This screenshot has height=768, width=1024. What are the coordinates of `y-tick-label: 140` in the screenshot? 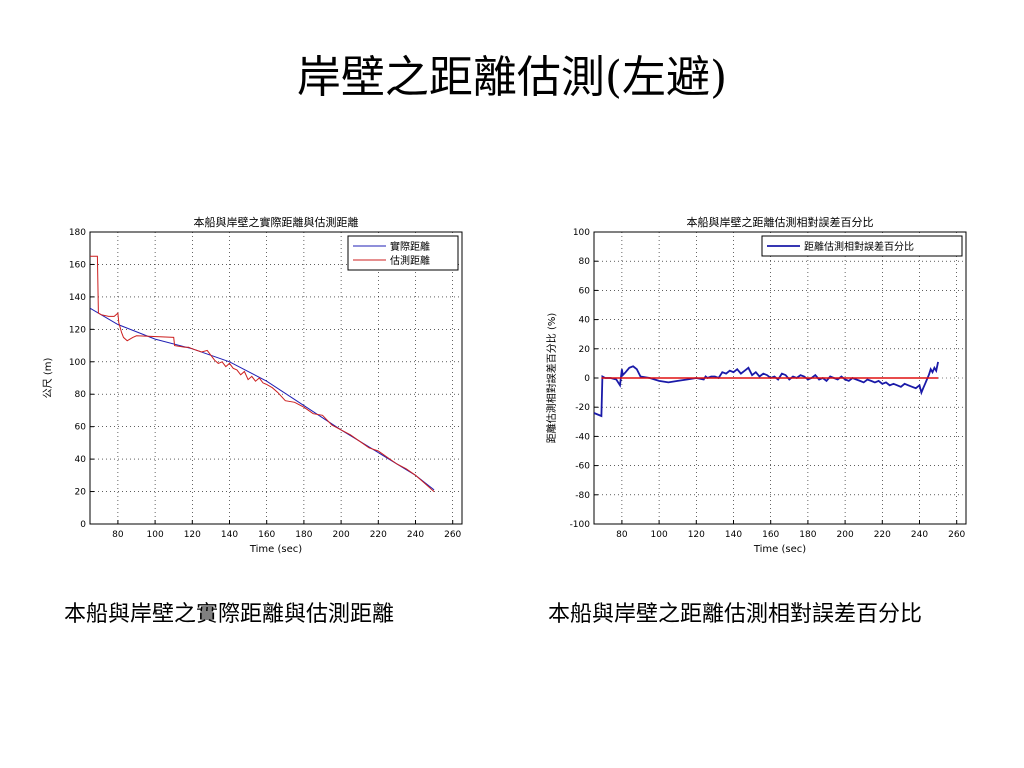 It's located at (77, 298).